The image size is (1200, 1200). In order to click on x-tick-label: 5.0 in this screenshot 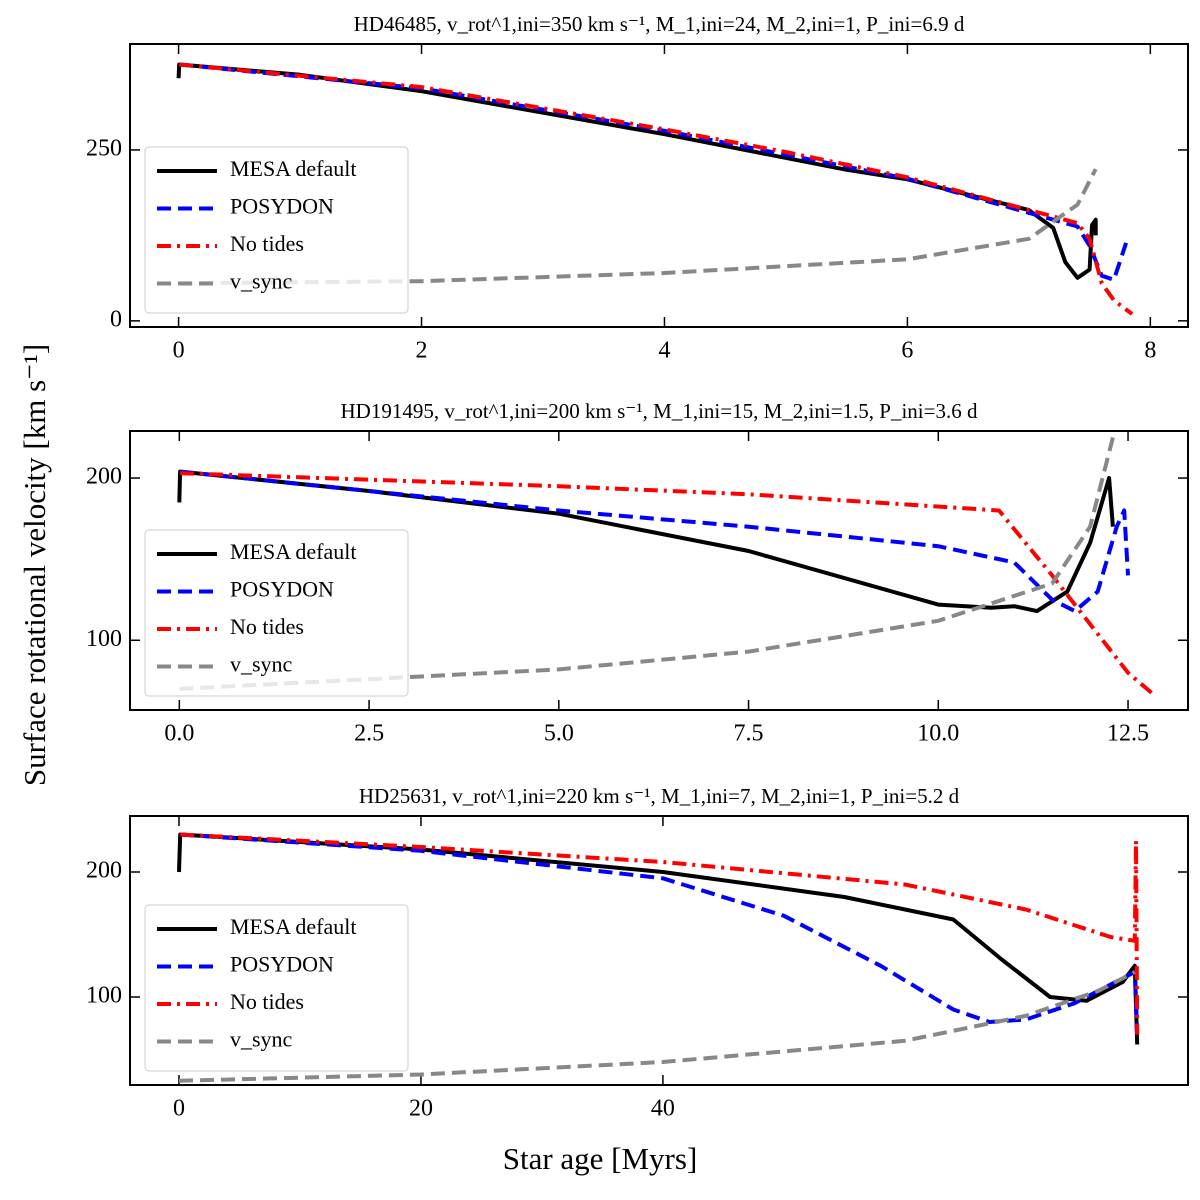, I will do `click(559, 734)`.